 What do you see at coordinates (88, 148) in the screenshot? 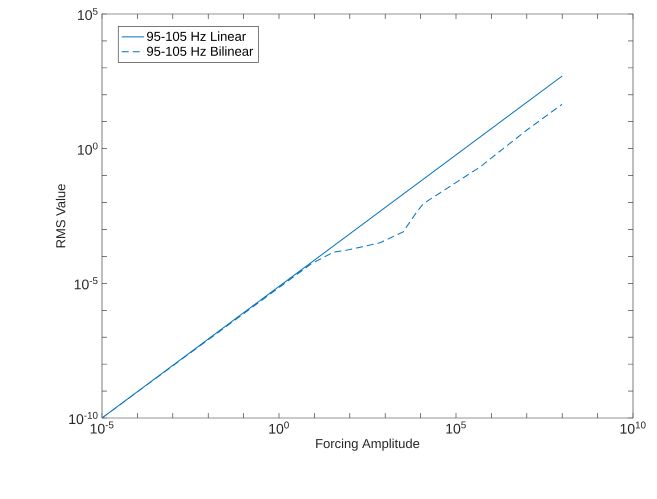
I see `y-tick-label: 10$^{0}$` at bounding box center [88, 148].